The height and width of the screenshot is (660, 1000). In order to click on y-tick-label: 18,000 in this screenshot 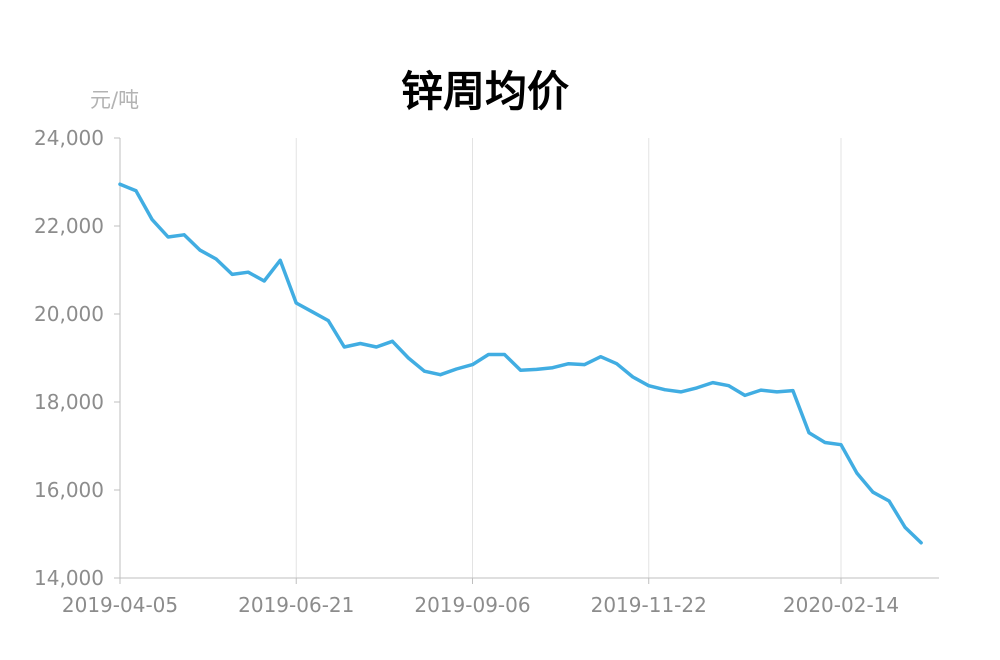, I will do `click(69, 402)`.